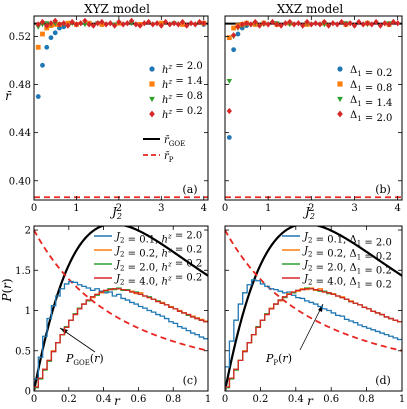 This screenshot has height=409, width=407. I want to click on legend-label: J2 = 4.0, Δ1 = 0.2, so click(347, 282).